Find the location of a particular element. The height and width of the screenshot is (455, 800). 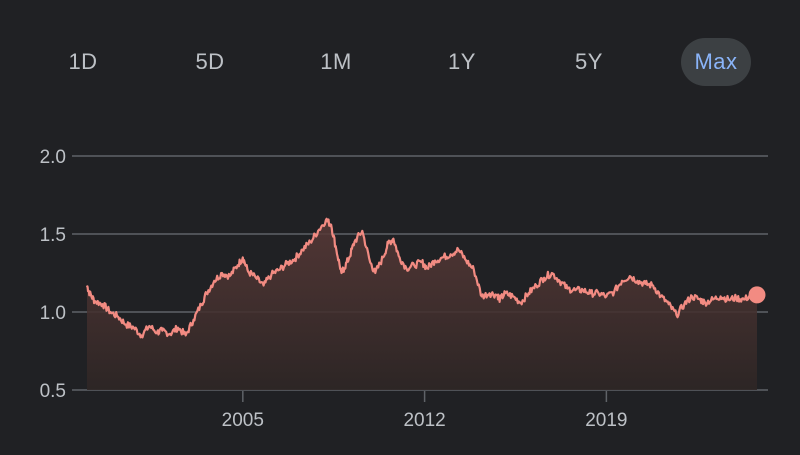

current-price-dot is located at coordinates (757, 295).